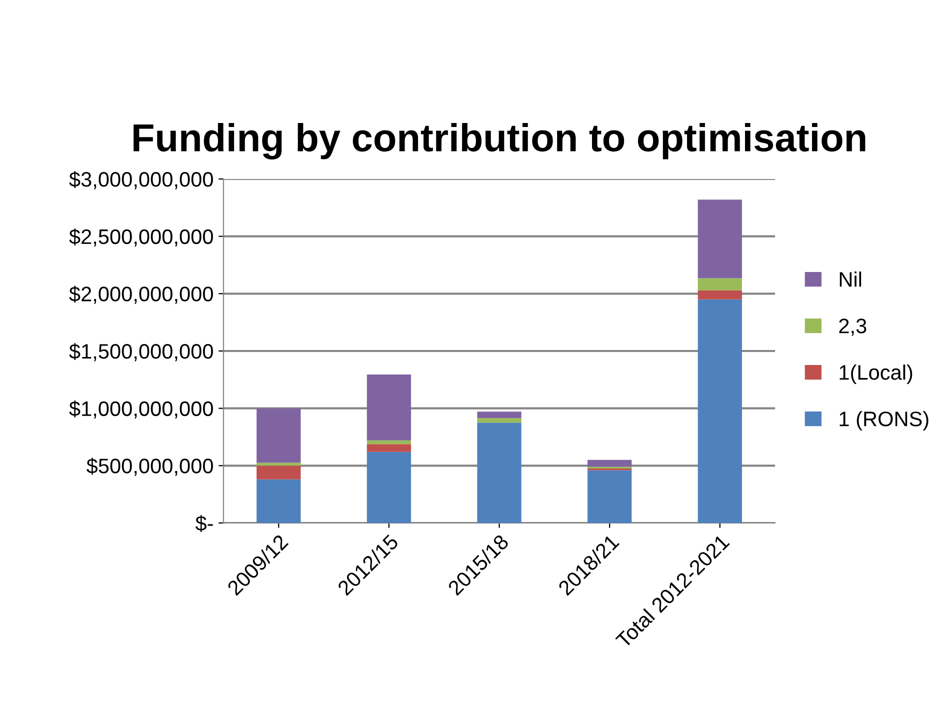 The height and width of the screenshot is (702, 951). I want to click on y-tick-label: $500,000,000, so click(149, 467).